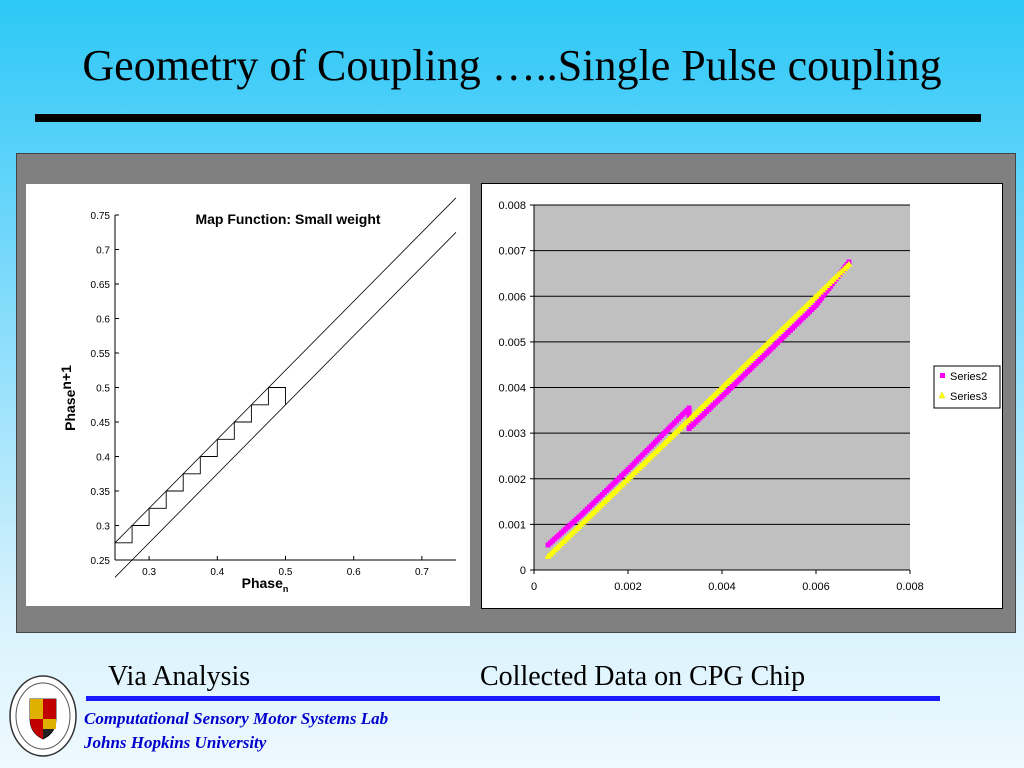 The height and width of the screenshot is (768, 1024). What do you see at coordinates (942, 375) in the screenshot?
I see `legend-marker-series2` at bounding box center [942, 375].